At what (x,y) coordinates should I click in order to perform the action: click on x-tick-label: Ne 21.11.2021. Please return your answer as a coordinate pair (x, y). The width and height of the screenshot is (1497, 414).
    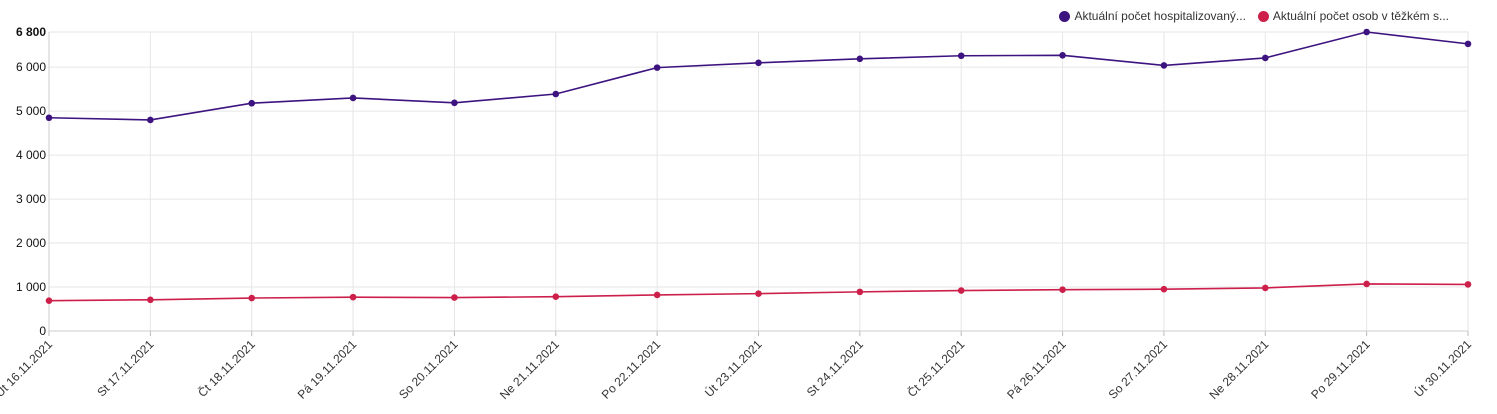
    Looking at the image, I should click on (529, 369).